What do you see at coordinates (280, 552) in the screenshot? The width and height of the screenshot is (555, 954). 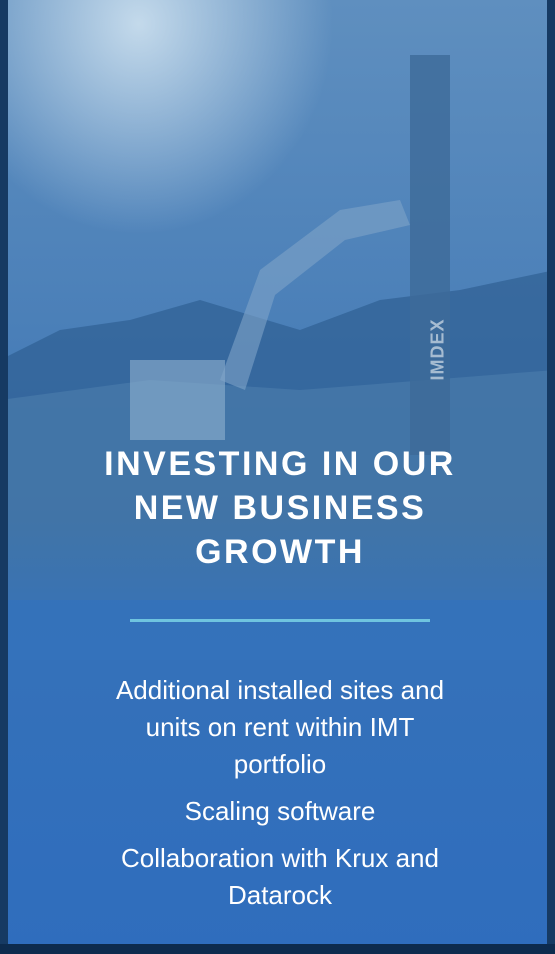 I see `title-line: GROWTH` at bounding box center [280, 552].